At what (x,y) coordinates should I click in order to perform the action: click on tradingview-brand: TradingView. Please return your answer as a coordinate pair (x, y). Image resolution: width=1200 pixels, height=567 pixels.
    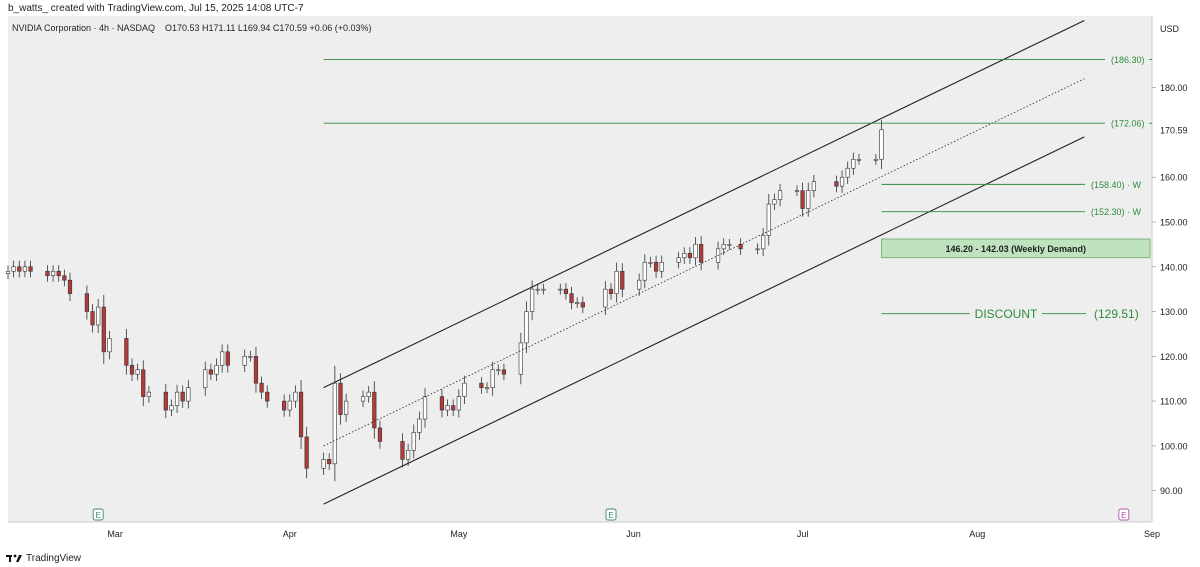
    Looking at the image, I should click on (54, 558).